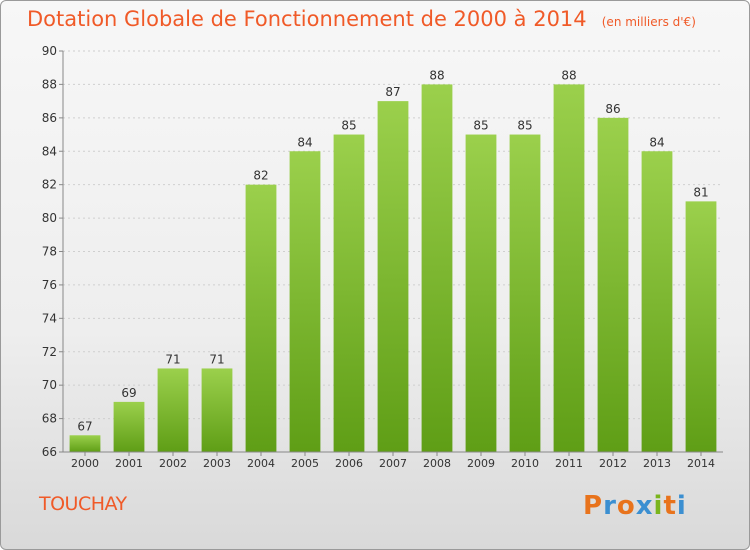 Image resolution: width=750 pixels, height=550 pixels. Describe the element at coordinates (49, 318) in the screenshot. I see `y-tick-label: 74` at that location.